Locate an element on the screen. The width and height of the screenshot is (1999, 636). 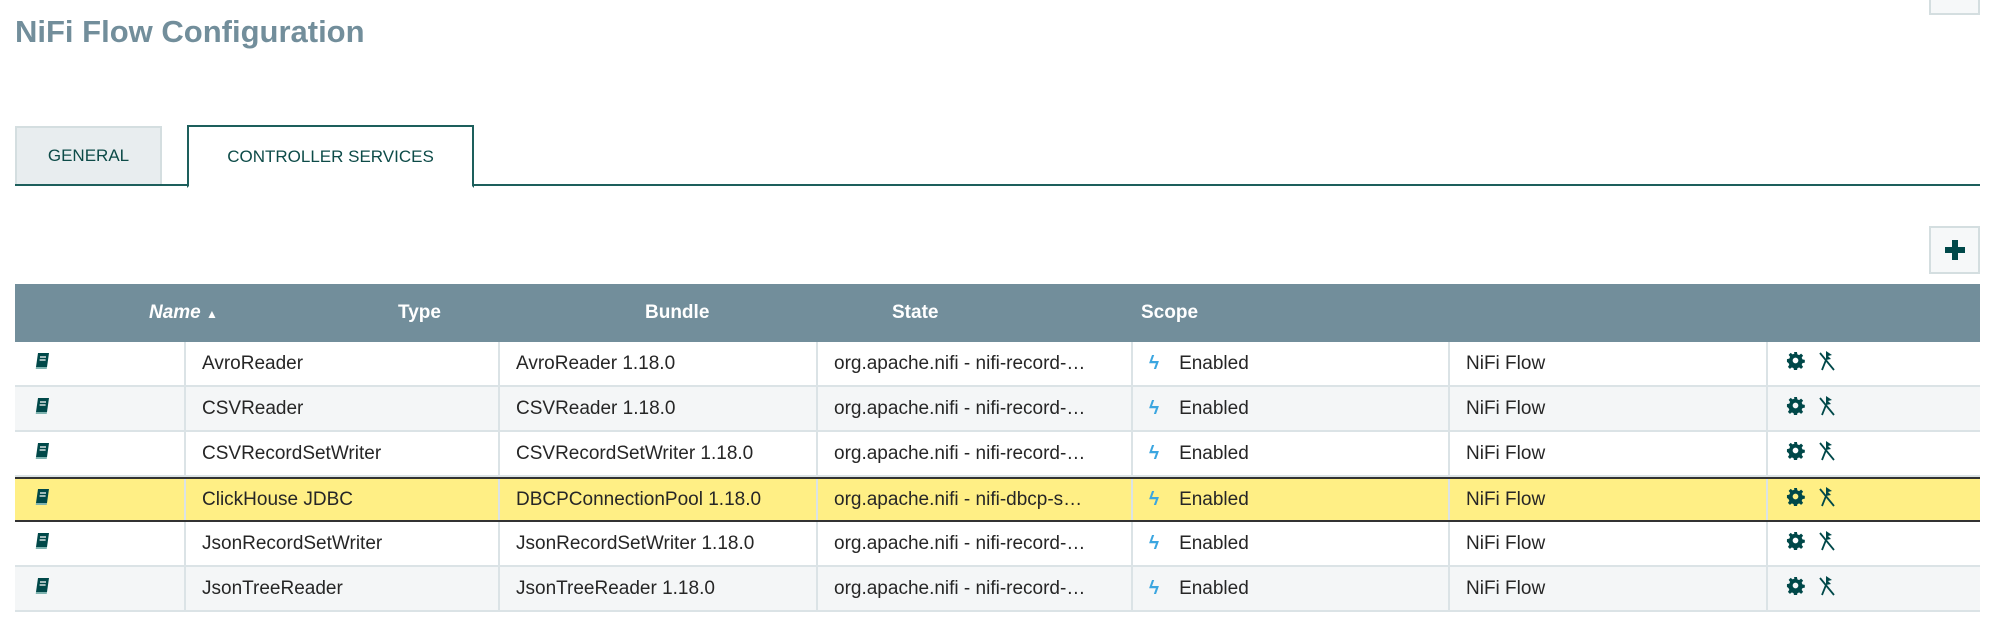
column-header-name: Name ▲ is located at coordinates (183, 312).